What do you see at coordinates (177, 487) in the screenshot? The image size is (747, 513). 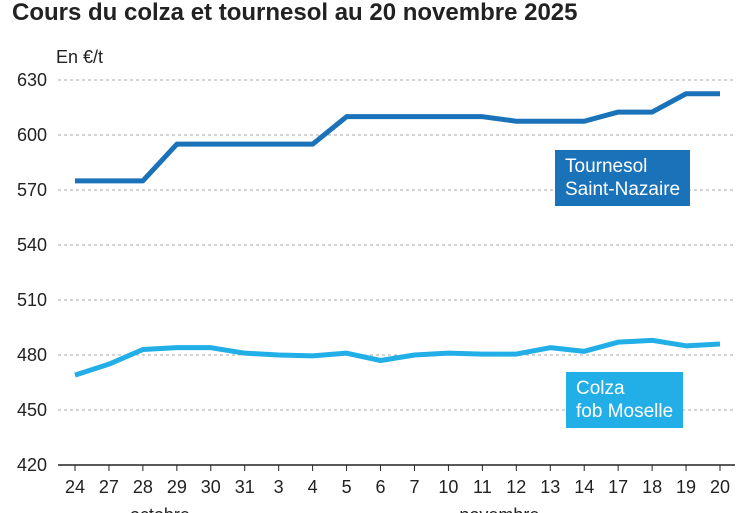 I see `x-tick-label: 29` at bounding box center [177, 487].